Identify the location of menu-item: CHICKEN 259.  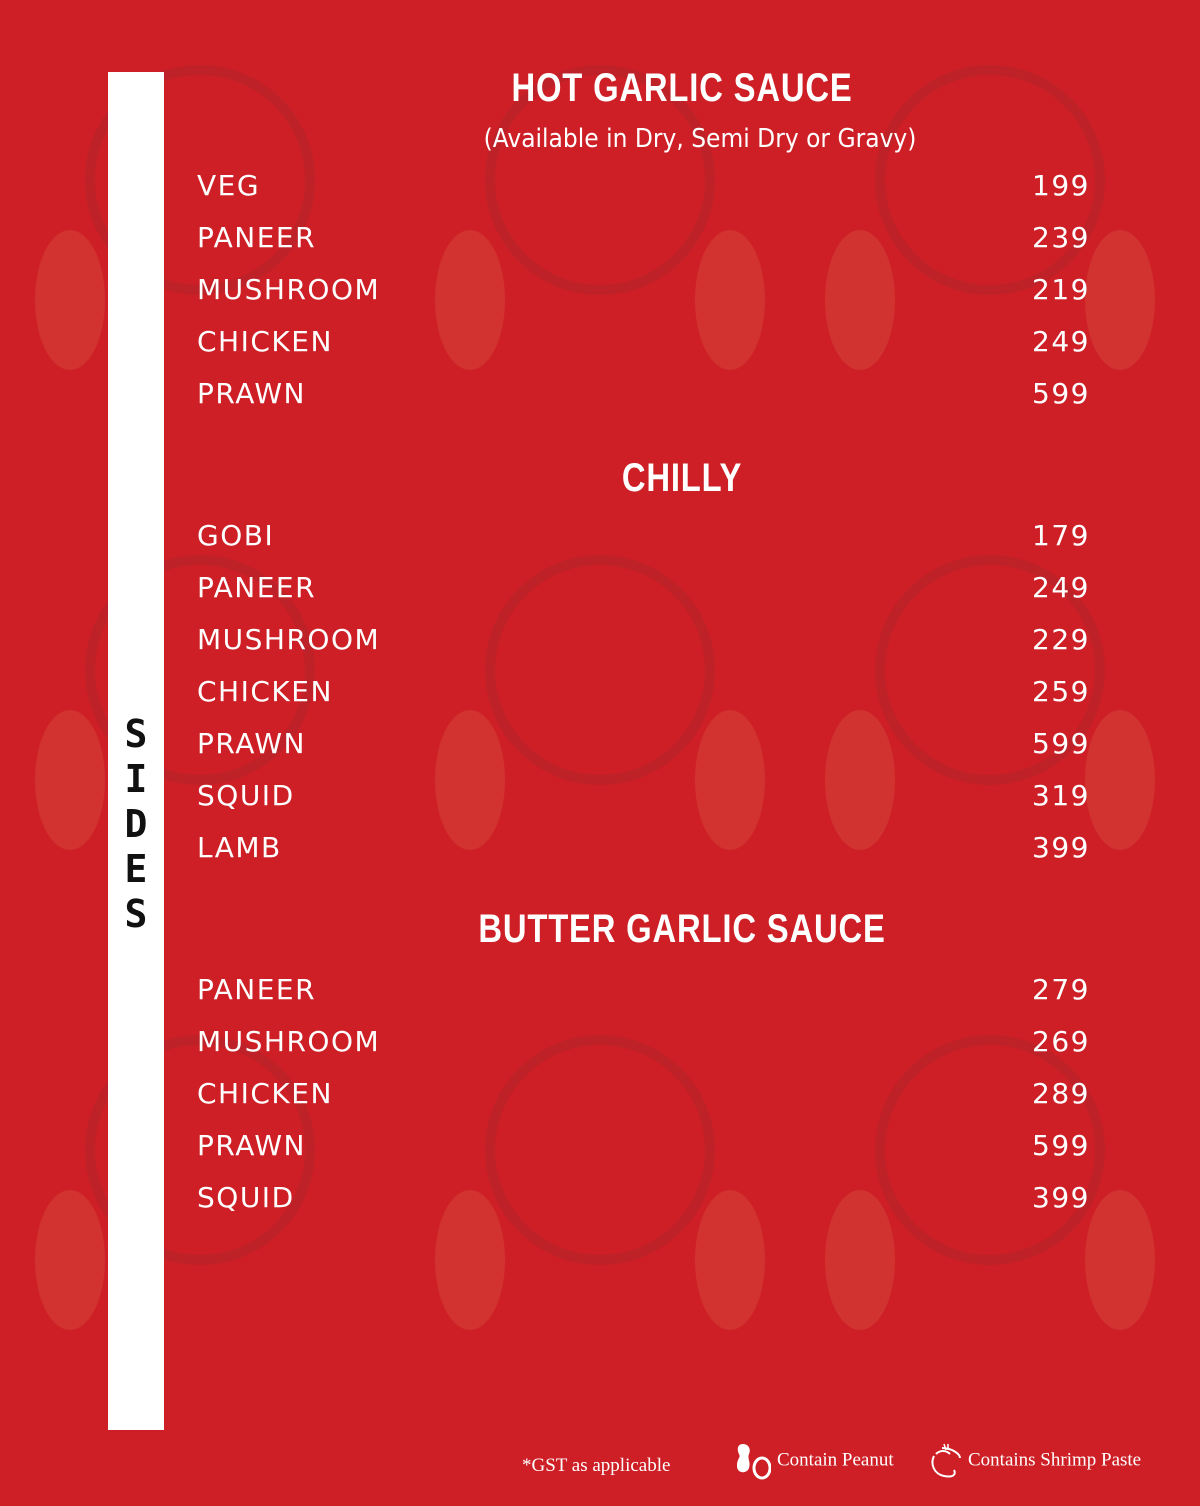
(643, 691).